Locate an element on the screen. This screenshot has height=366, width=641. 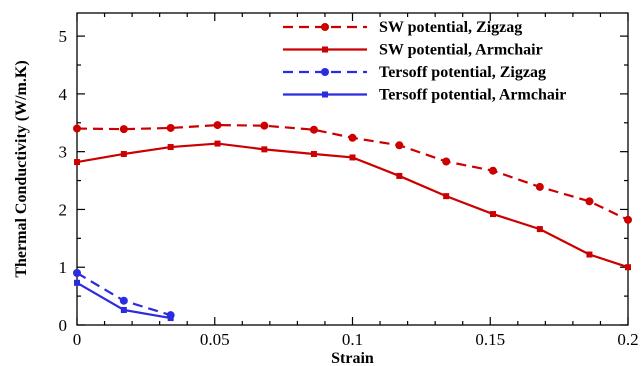
x-axis-title: Strain is located at coordinates (352, 358).